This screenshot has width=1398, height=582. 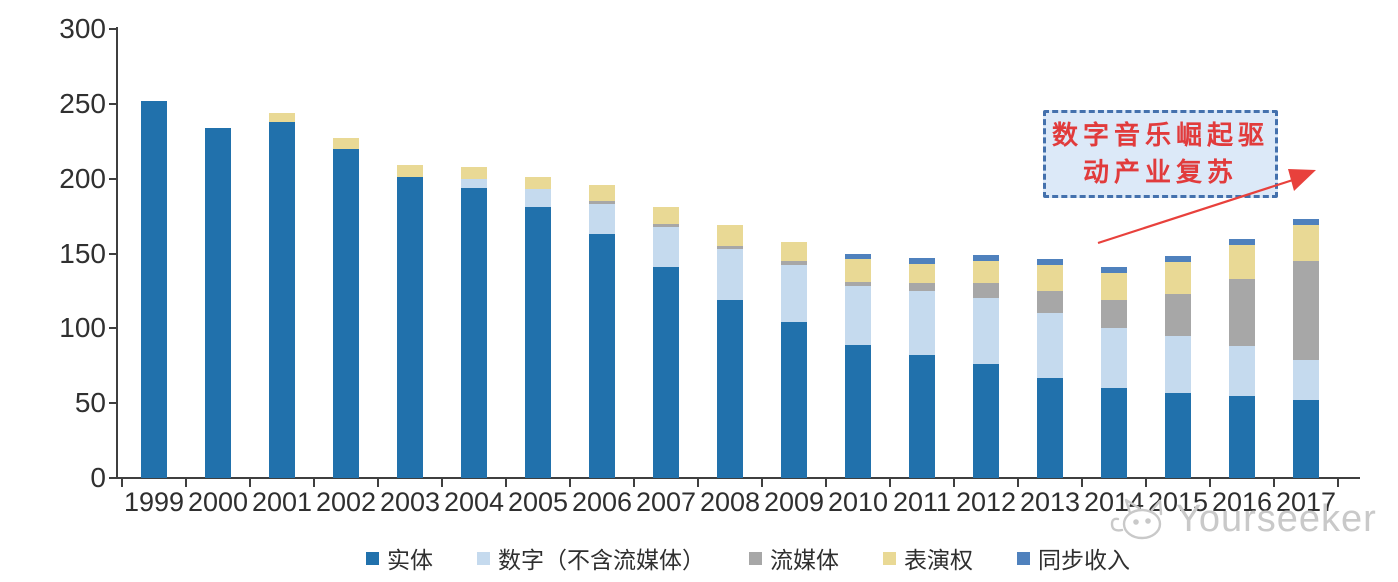 I want to click on bar-segment-2000, so click(x=218, y=302).